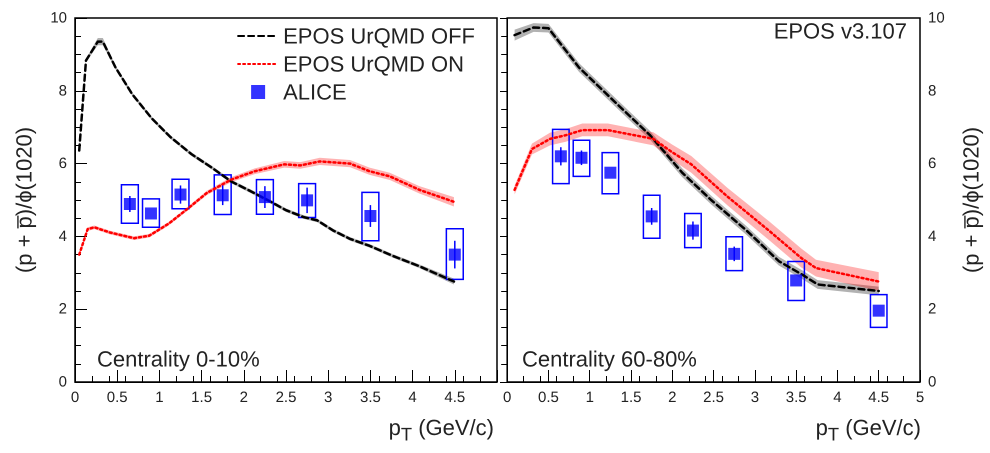  What do you see at coordinates (379, 36) in the screenshot?
I see `legend-label: EPOS UrQMD OFF` at bounding box center [379, 36].